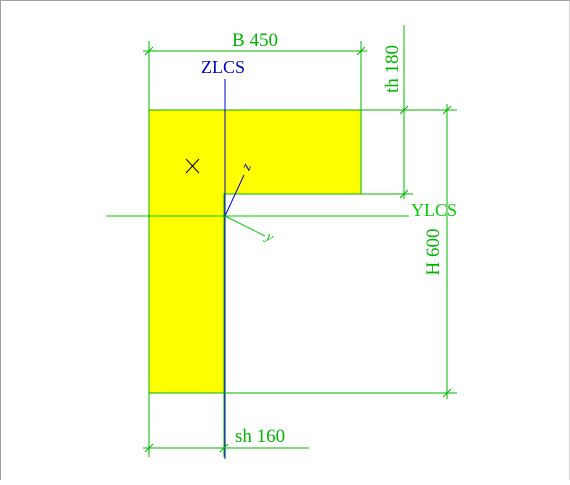  I want to click on local-z-axis-line, so click(234, 195).